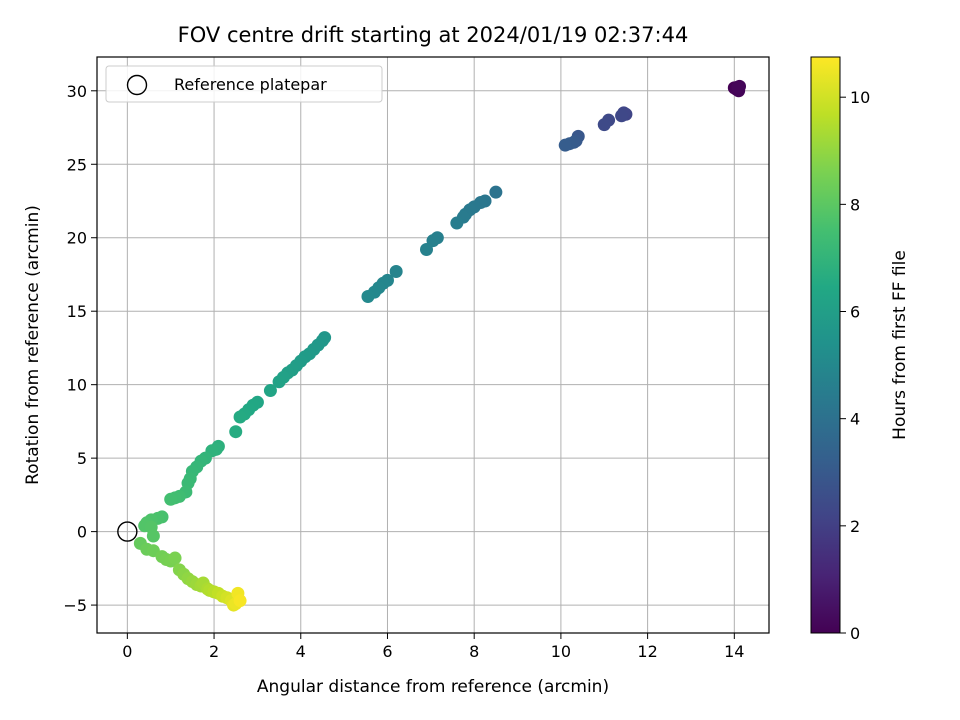 Image resolution: width=960 pixels, height=720 pixels. I want to click on colorbar-tick-label: 2, so click(855, 526).